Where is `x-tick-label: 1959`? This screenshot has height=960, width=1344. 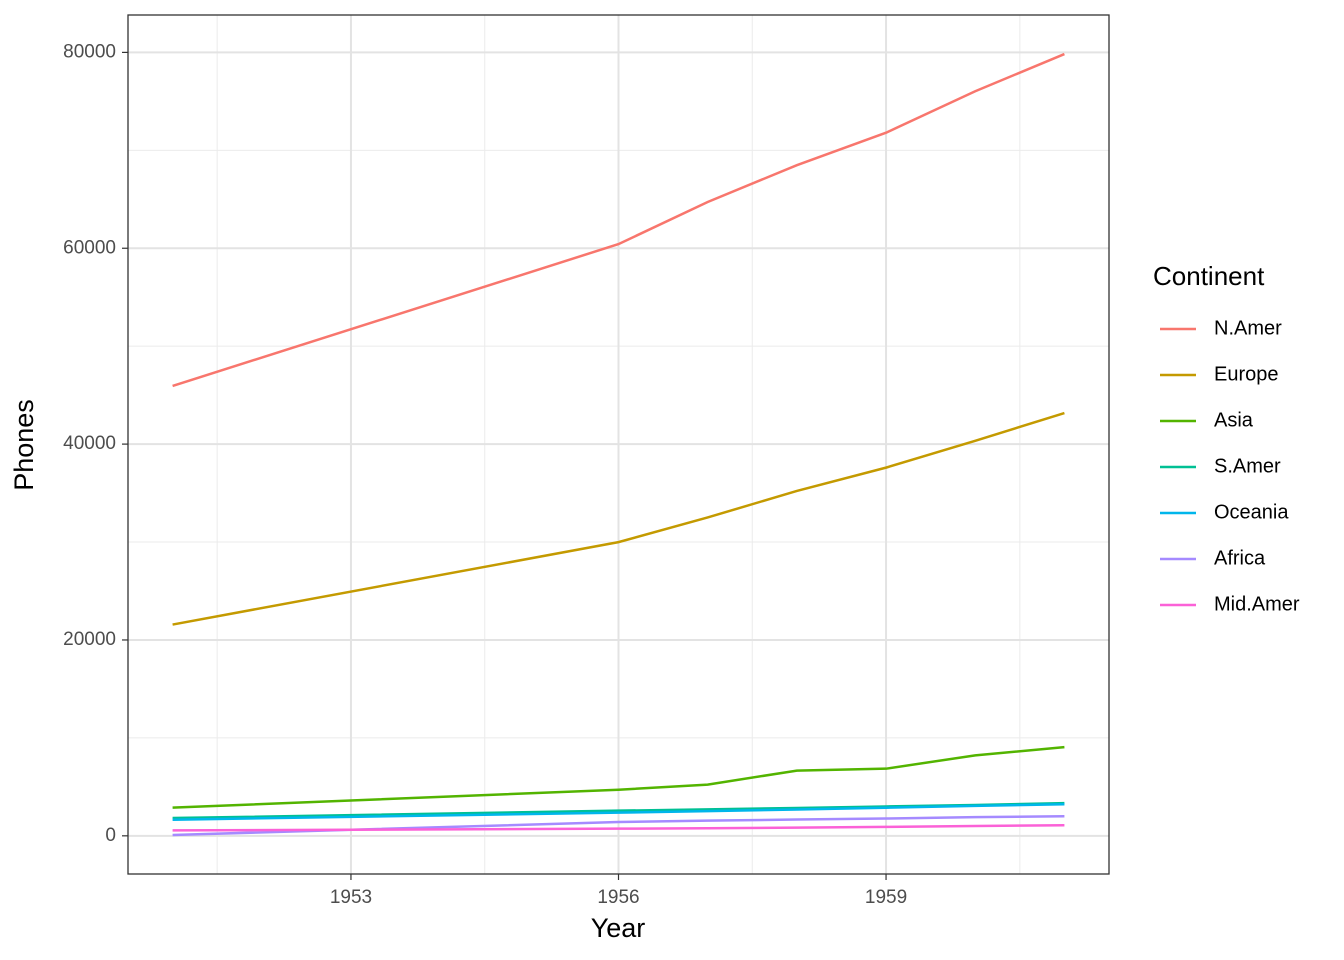 x-tick-label: 1959 is located at coordinates (886, 897).